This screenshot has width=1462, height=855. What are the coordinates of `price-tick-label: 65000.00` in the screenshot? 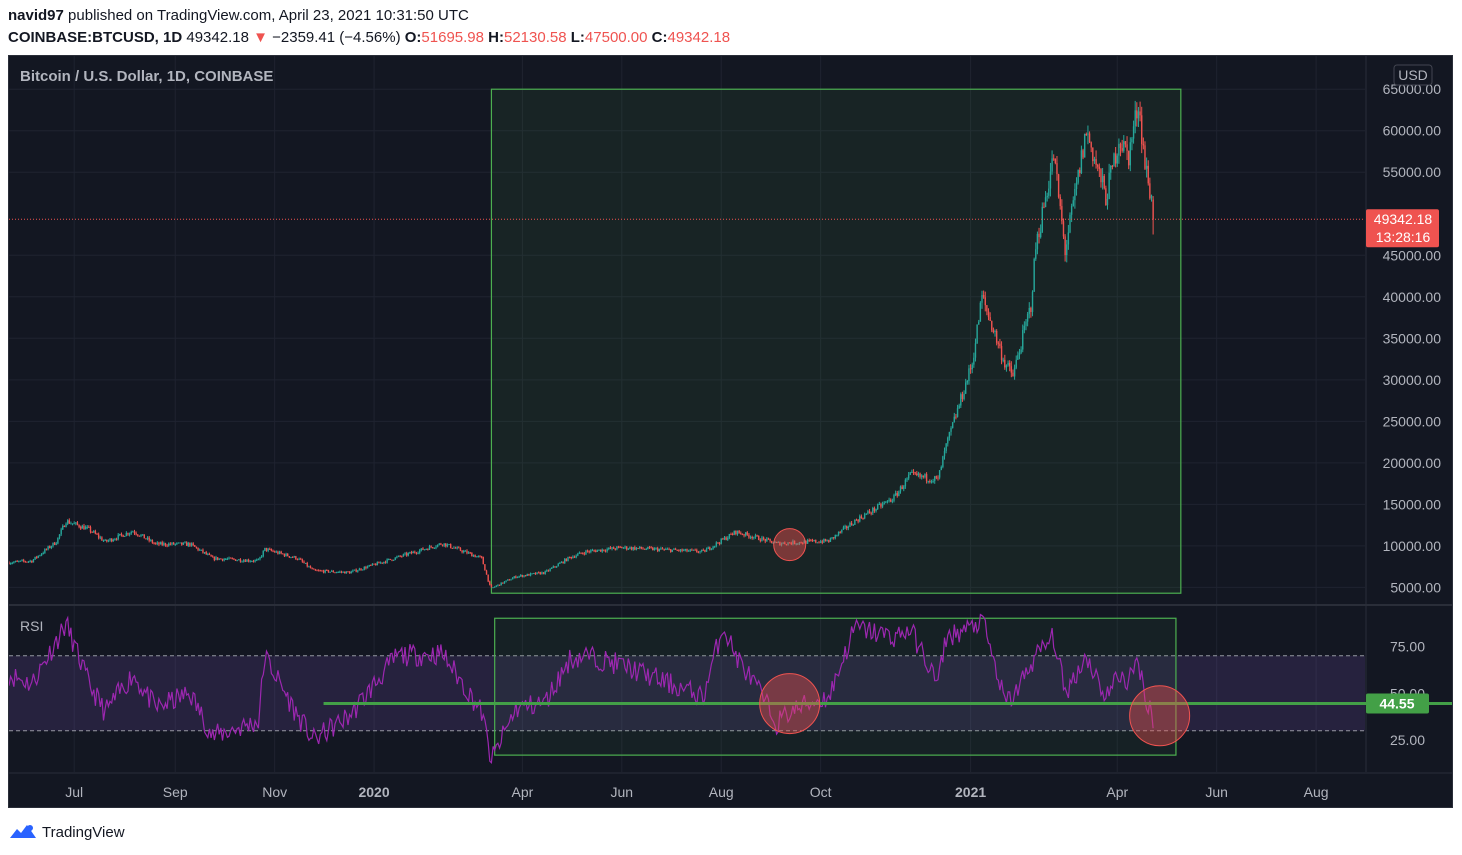 It's located at (1412, 89).